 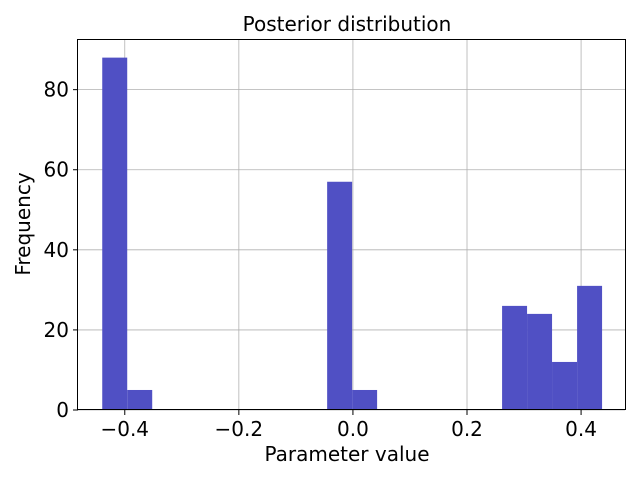 I want to click on y-tick-label: 0, so click(x=62, y=410).